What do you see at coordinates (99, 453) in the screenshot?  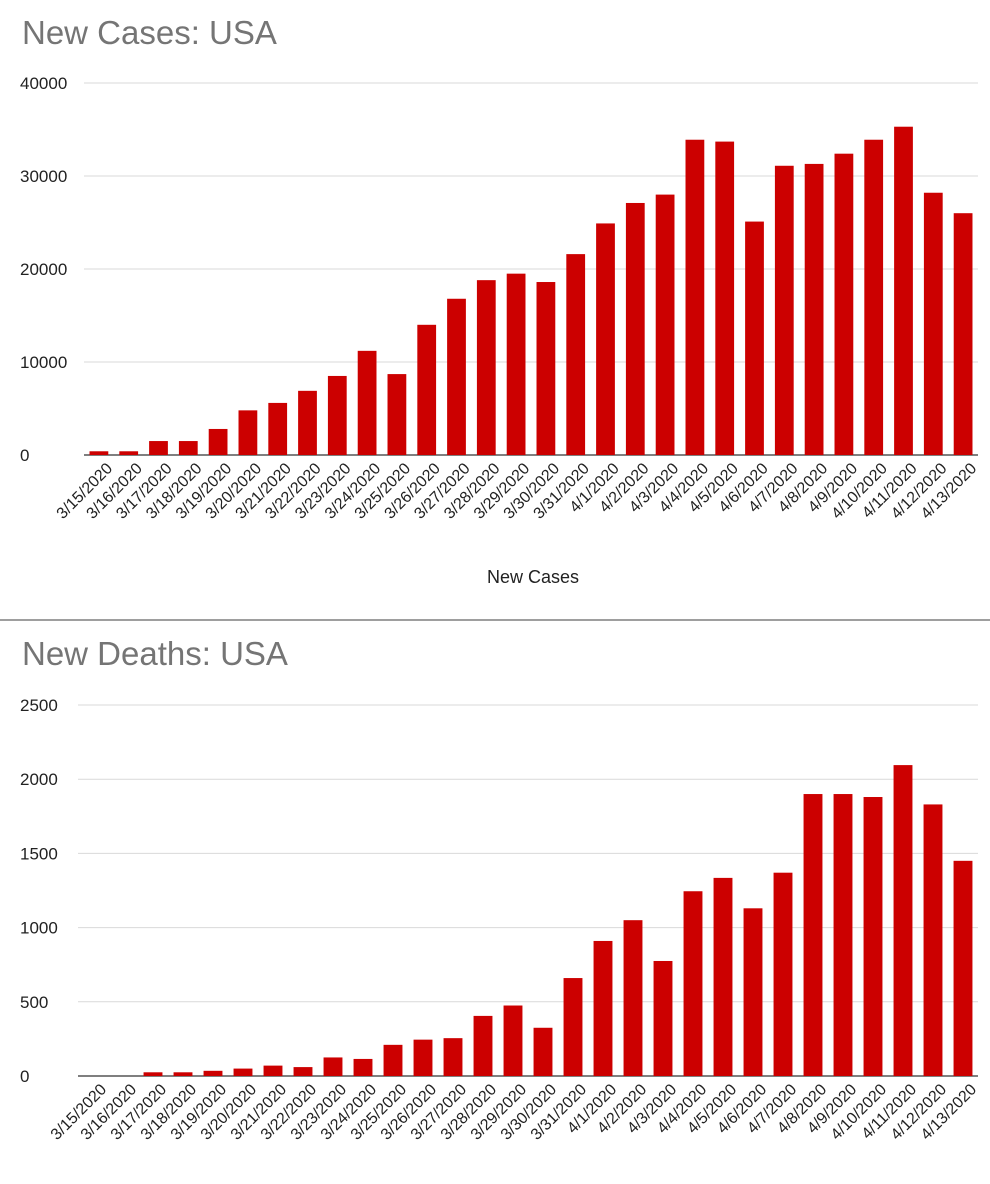 I see `bar-3-15-2020` at bounding box center [99, 453].